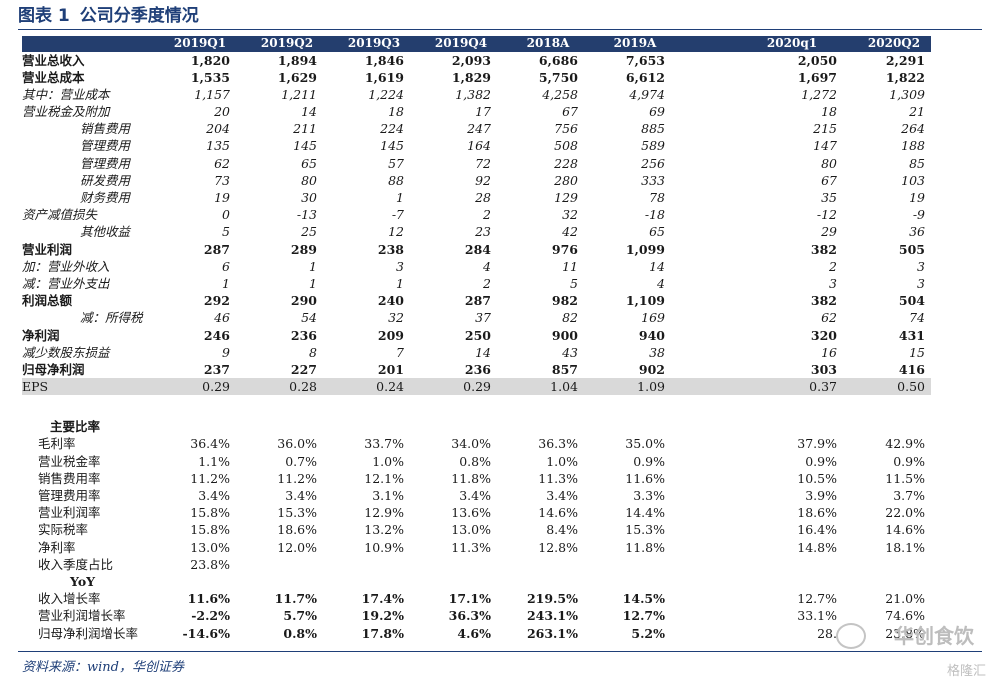 Image resolution: width=996 pixels, height=682 pixels. Describe the element at coordinates (309, 197) in the screenshot. I see `cell-value: 30` at that location.